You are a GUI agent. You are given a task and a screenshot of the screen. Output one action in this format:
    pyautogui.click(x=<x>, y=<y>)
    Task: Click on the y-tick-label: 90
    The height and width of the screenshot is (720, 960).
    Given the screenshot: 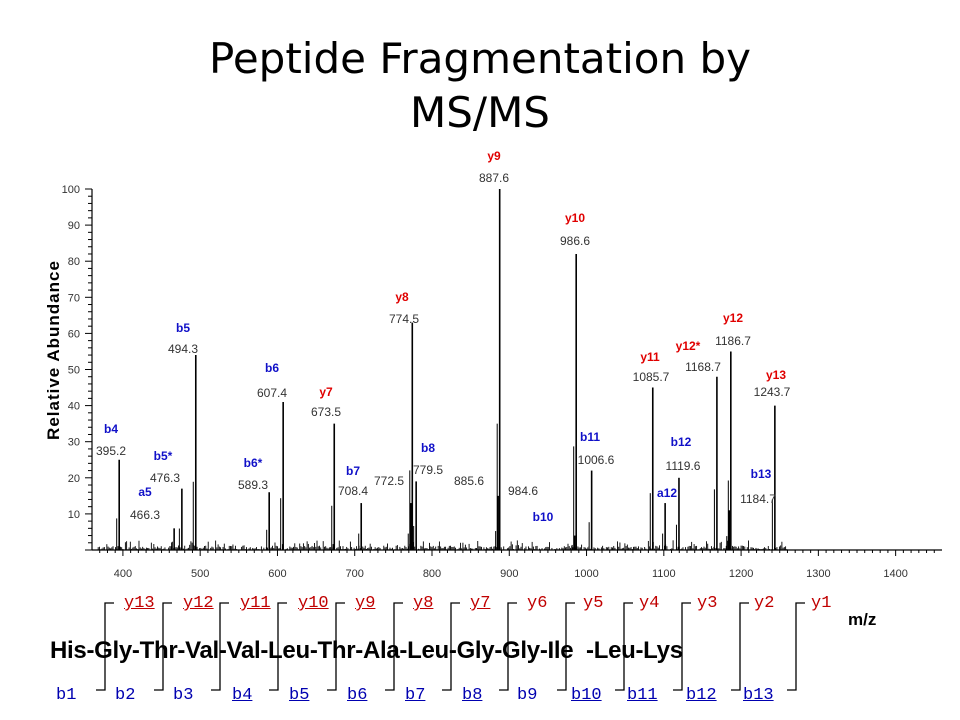 What is the action you would take?
    pyautogui.click(x=74, y=226)
    